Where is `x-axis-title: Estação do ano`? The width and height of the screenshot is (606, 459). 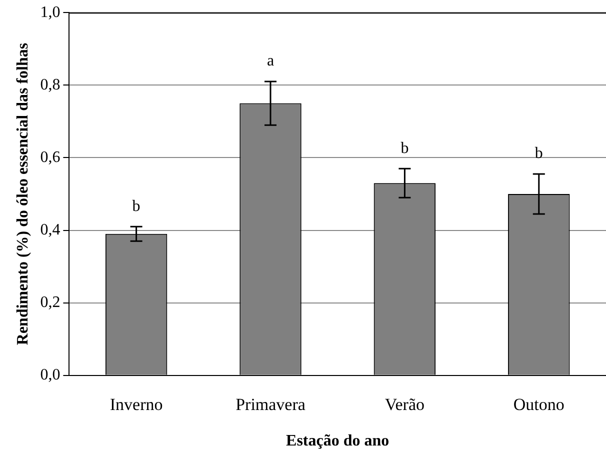 x-axis-title: Estação do ano is located at coordinates (338, 441).